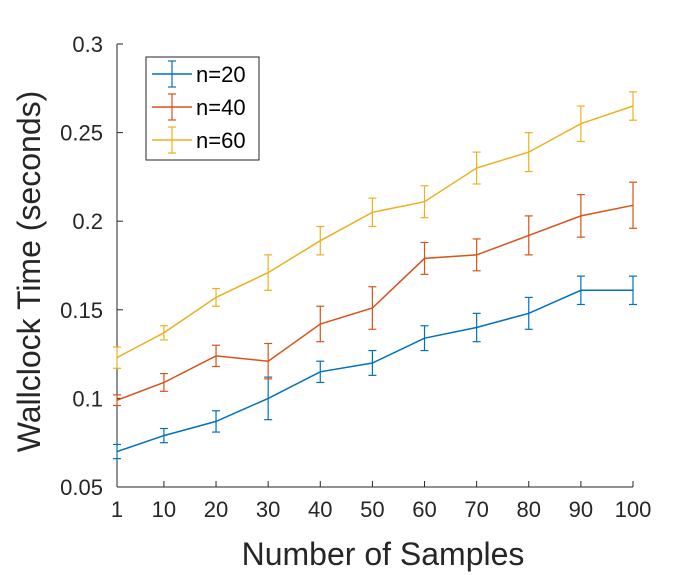 Image resolution: width=700 pixels, height=575 pixels. What do you see at coordinates (633, 509) in the screenshot?
I see `x-tick-label: 100` at bounding box center [633, 509].